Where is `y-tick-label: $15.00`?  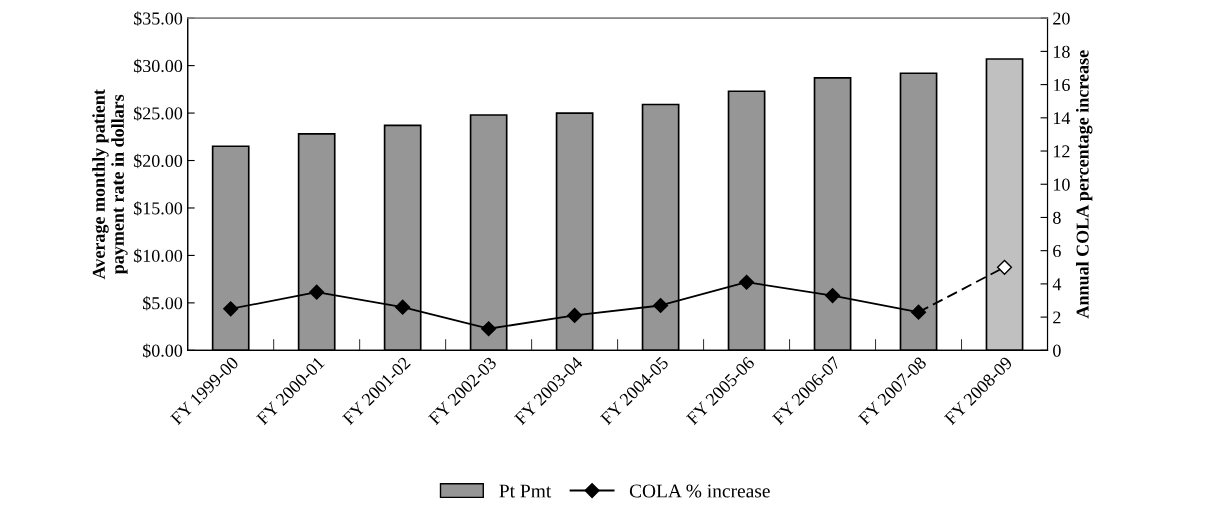 y-tick-label: $15.00 is located at coordinates (158, 208).